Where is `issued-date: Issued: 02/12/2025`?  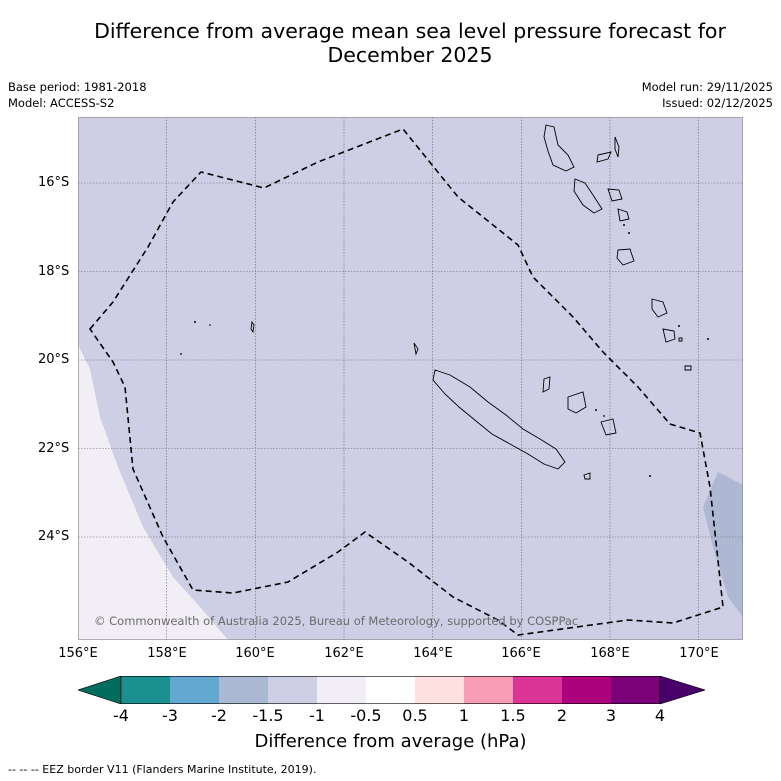 issued-date: Issued: 02/12/2025 is located at coordinates (717, 103).